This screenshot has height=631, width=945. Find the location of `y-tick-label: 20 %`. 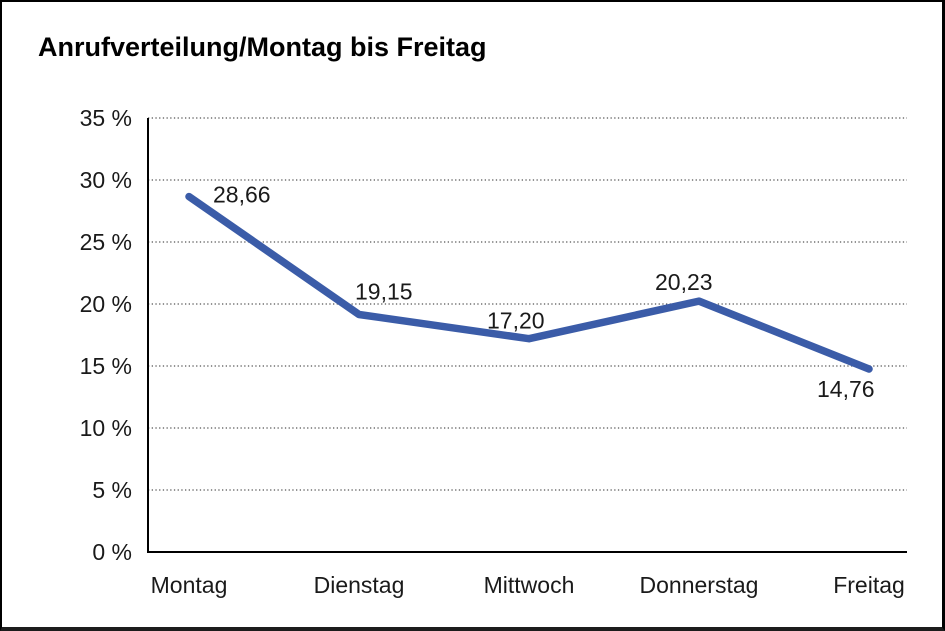

y-tick-label: 20 % is located at coordinates (106, 304).